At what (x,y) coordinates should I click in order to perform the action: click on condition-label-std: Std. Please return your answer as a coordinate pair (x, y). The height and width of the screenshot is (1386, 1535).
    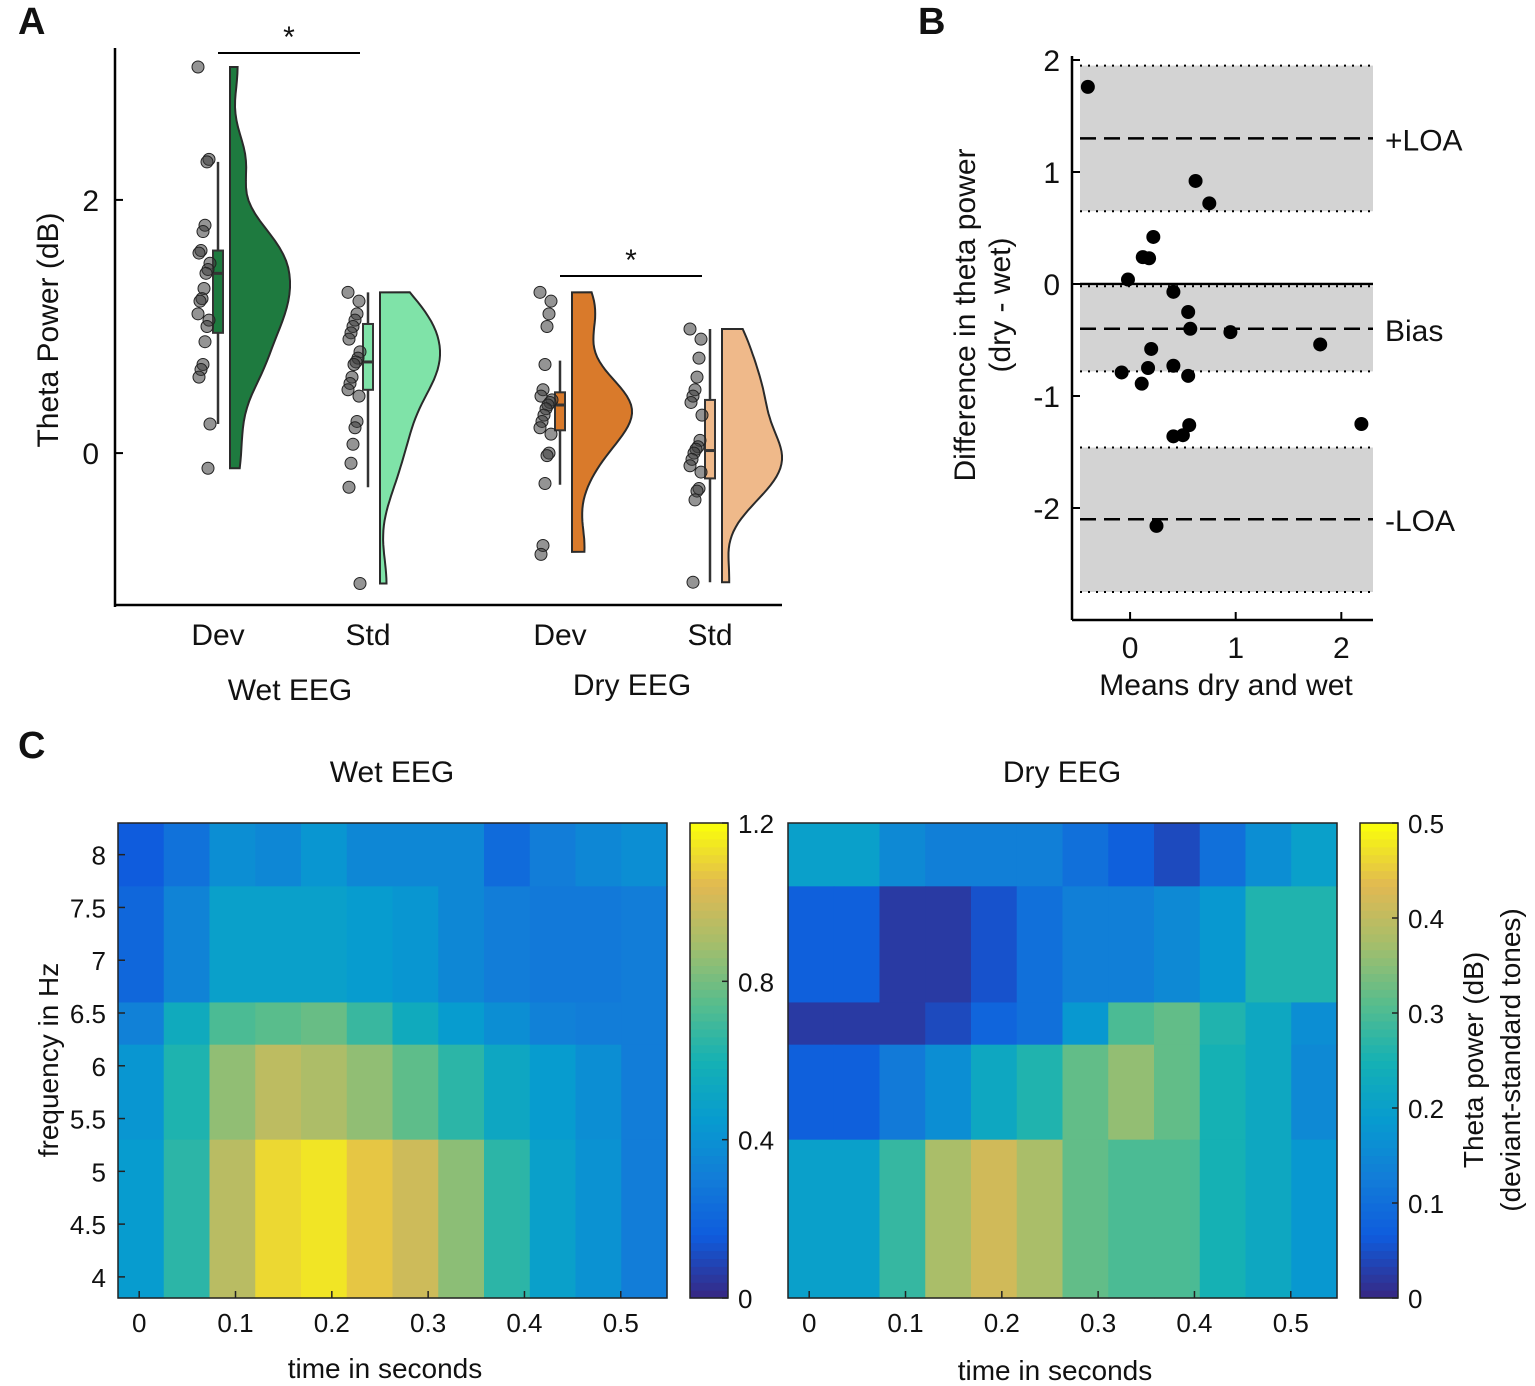
    Looking at the image, I should click on (709, 635).